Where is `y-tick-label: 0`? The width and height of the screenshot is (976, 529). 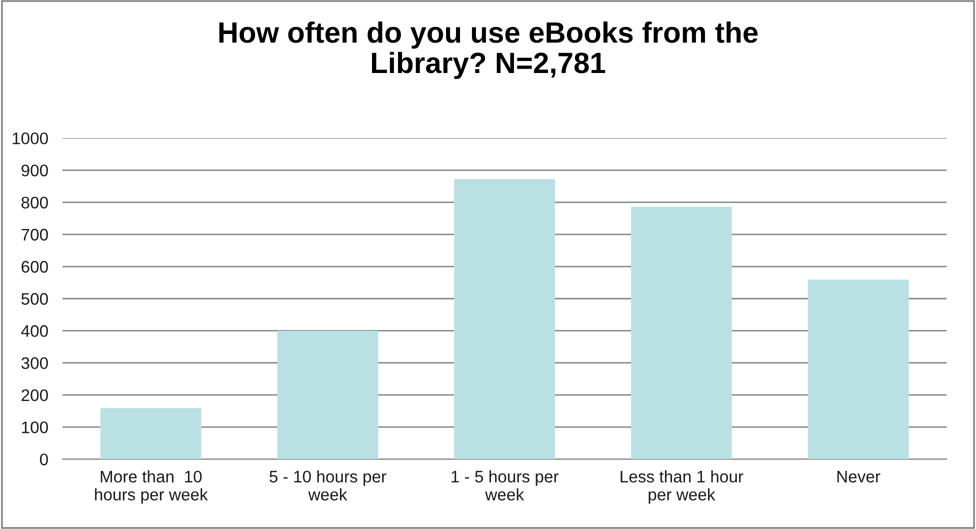 y-tick-label: 0 is located at coordinates (44, 460).